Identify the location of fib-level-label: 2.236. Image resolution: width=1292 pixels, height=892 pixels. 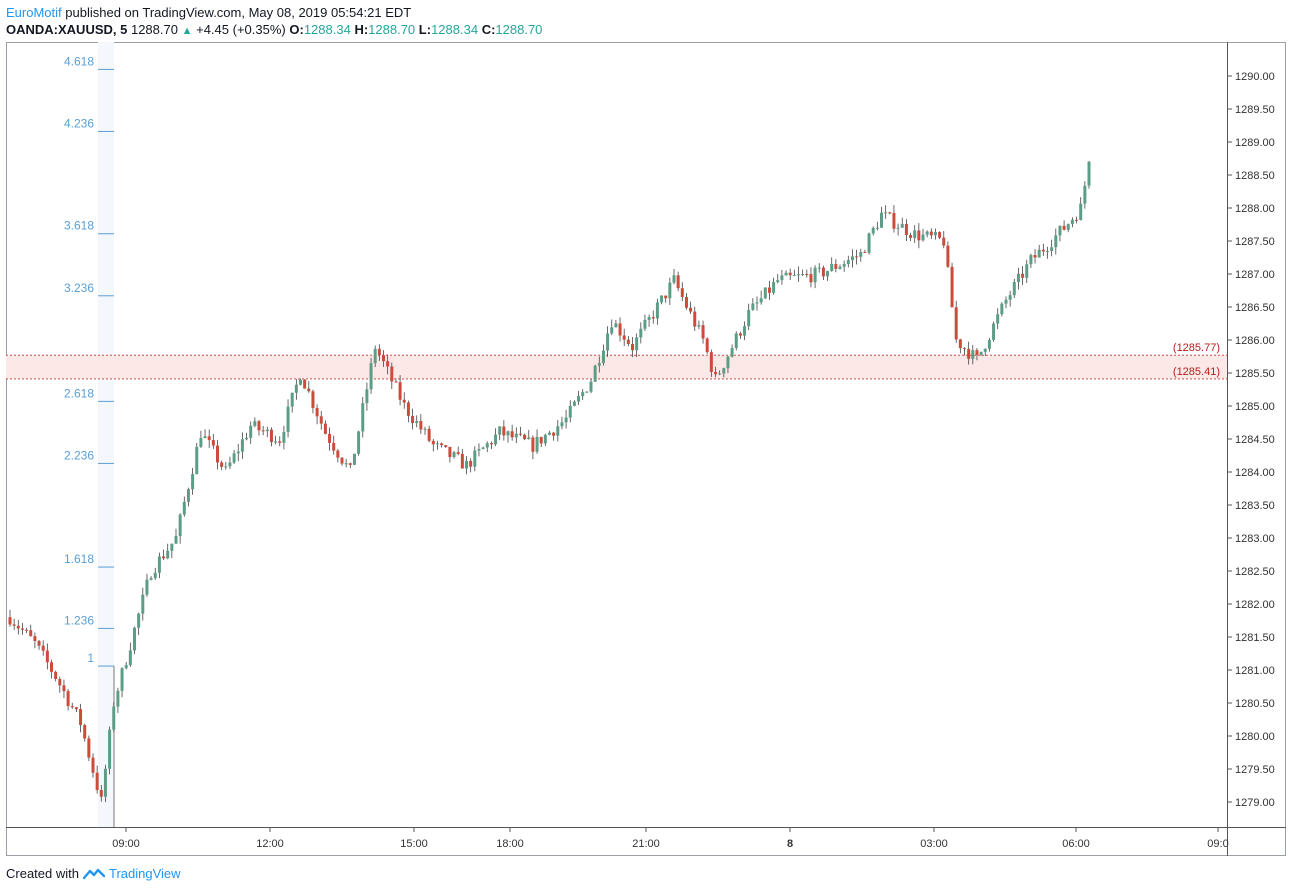
(79, 455).